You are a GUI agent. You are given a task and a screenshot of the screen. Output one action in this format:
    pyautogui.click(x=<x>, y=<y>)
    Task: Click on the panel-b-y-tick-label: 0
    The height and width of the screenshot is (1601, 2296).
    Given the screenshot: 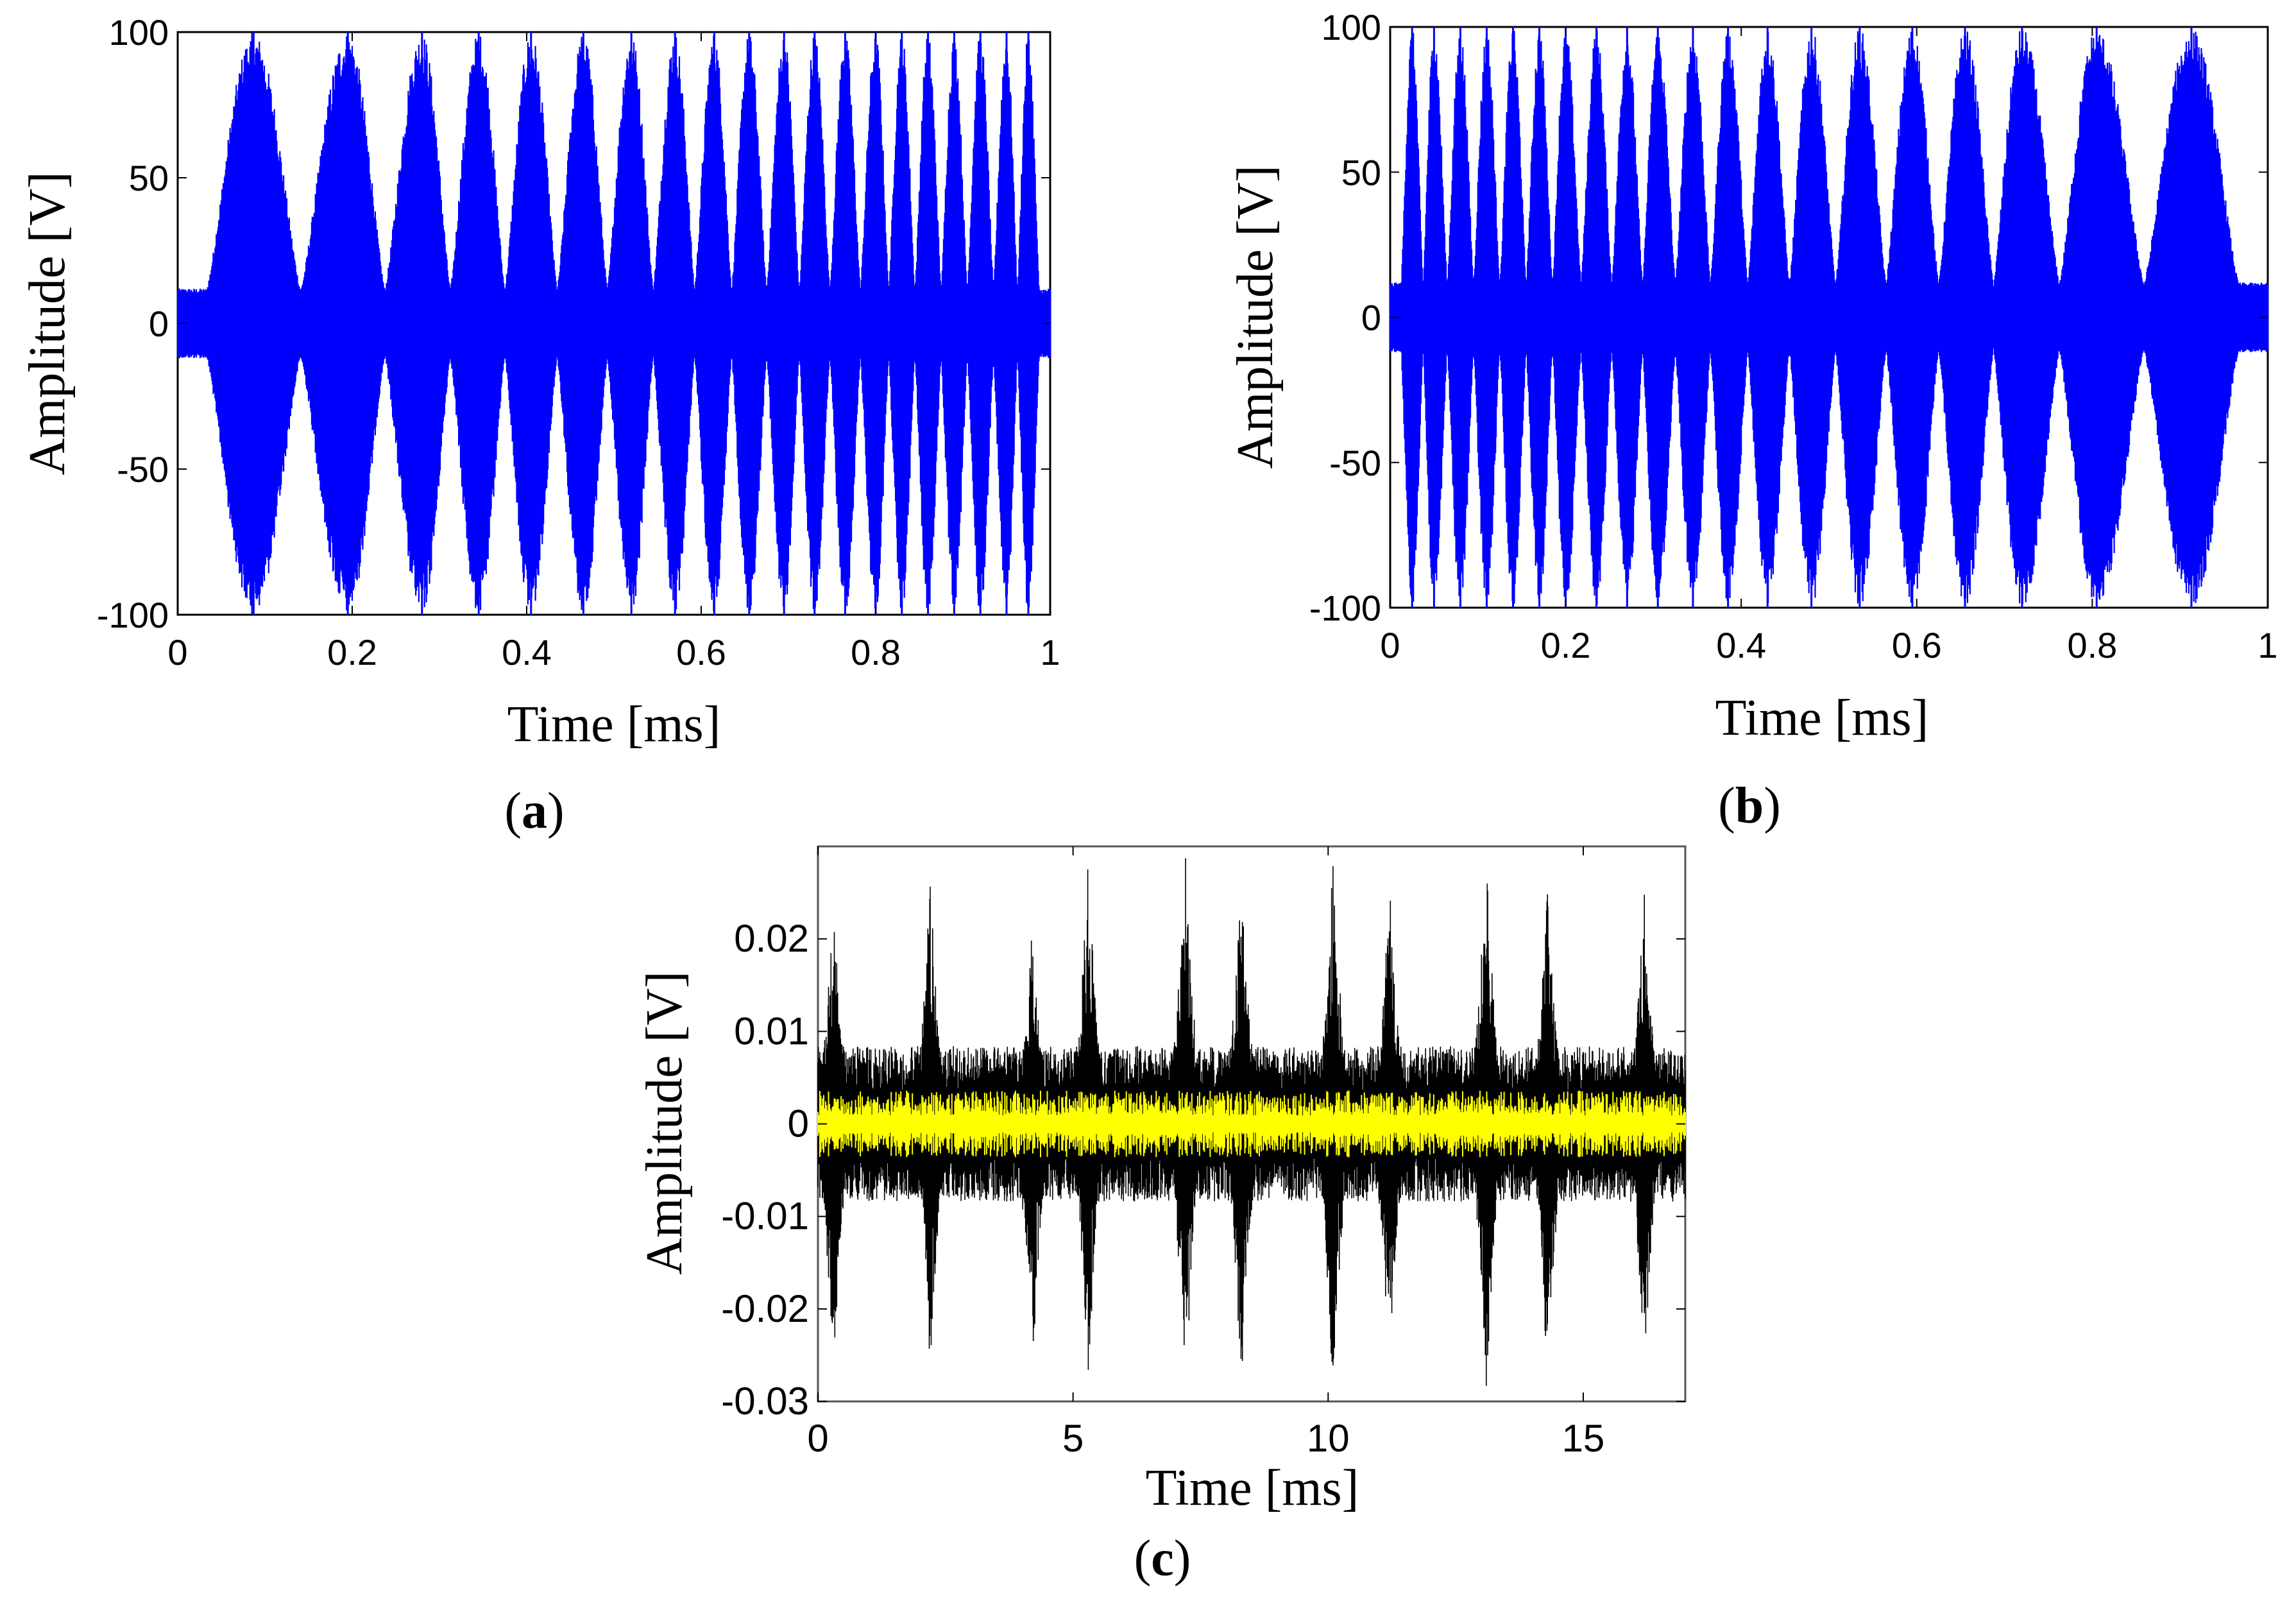 What is the action you would take?
    pyautogui.click(x=1371, y=318)
    